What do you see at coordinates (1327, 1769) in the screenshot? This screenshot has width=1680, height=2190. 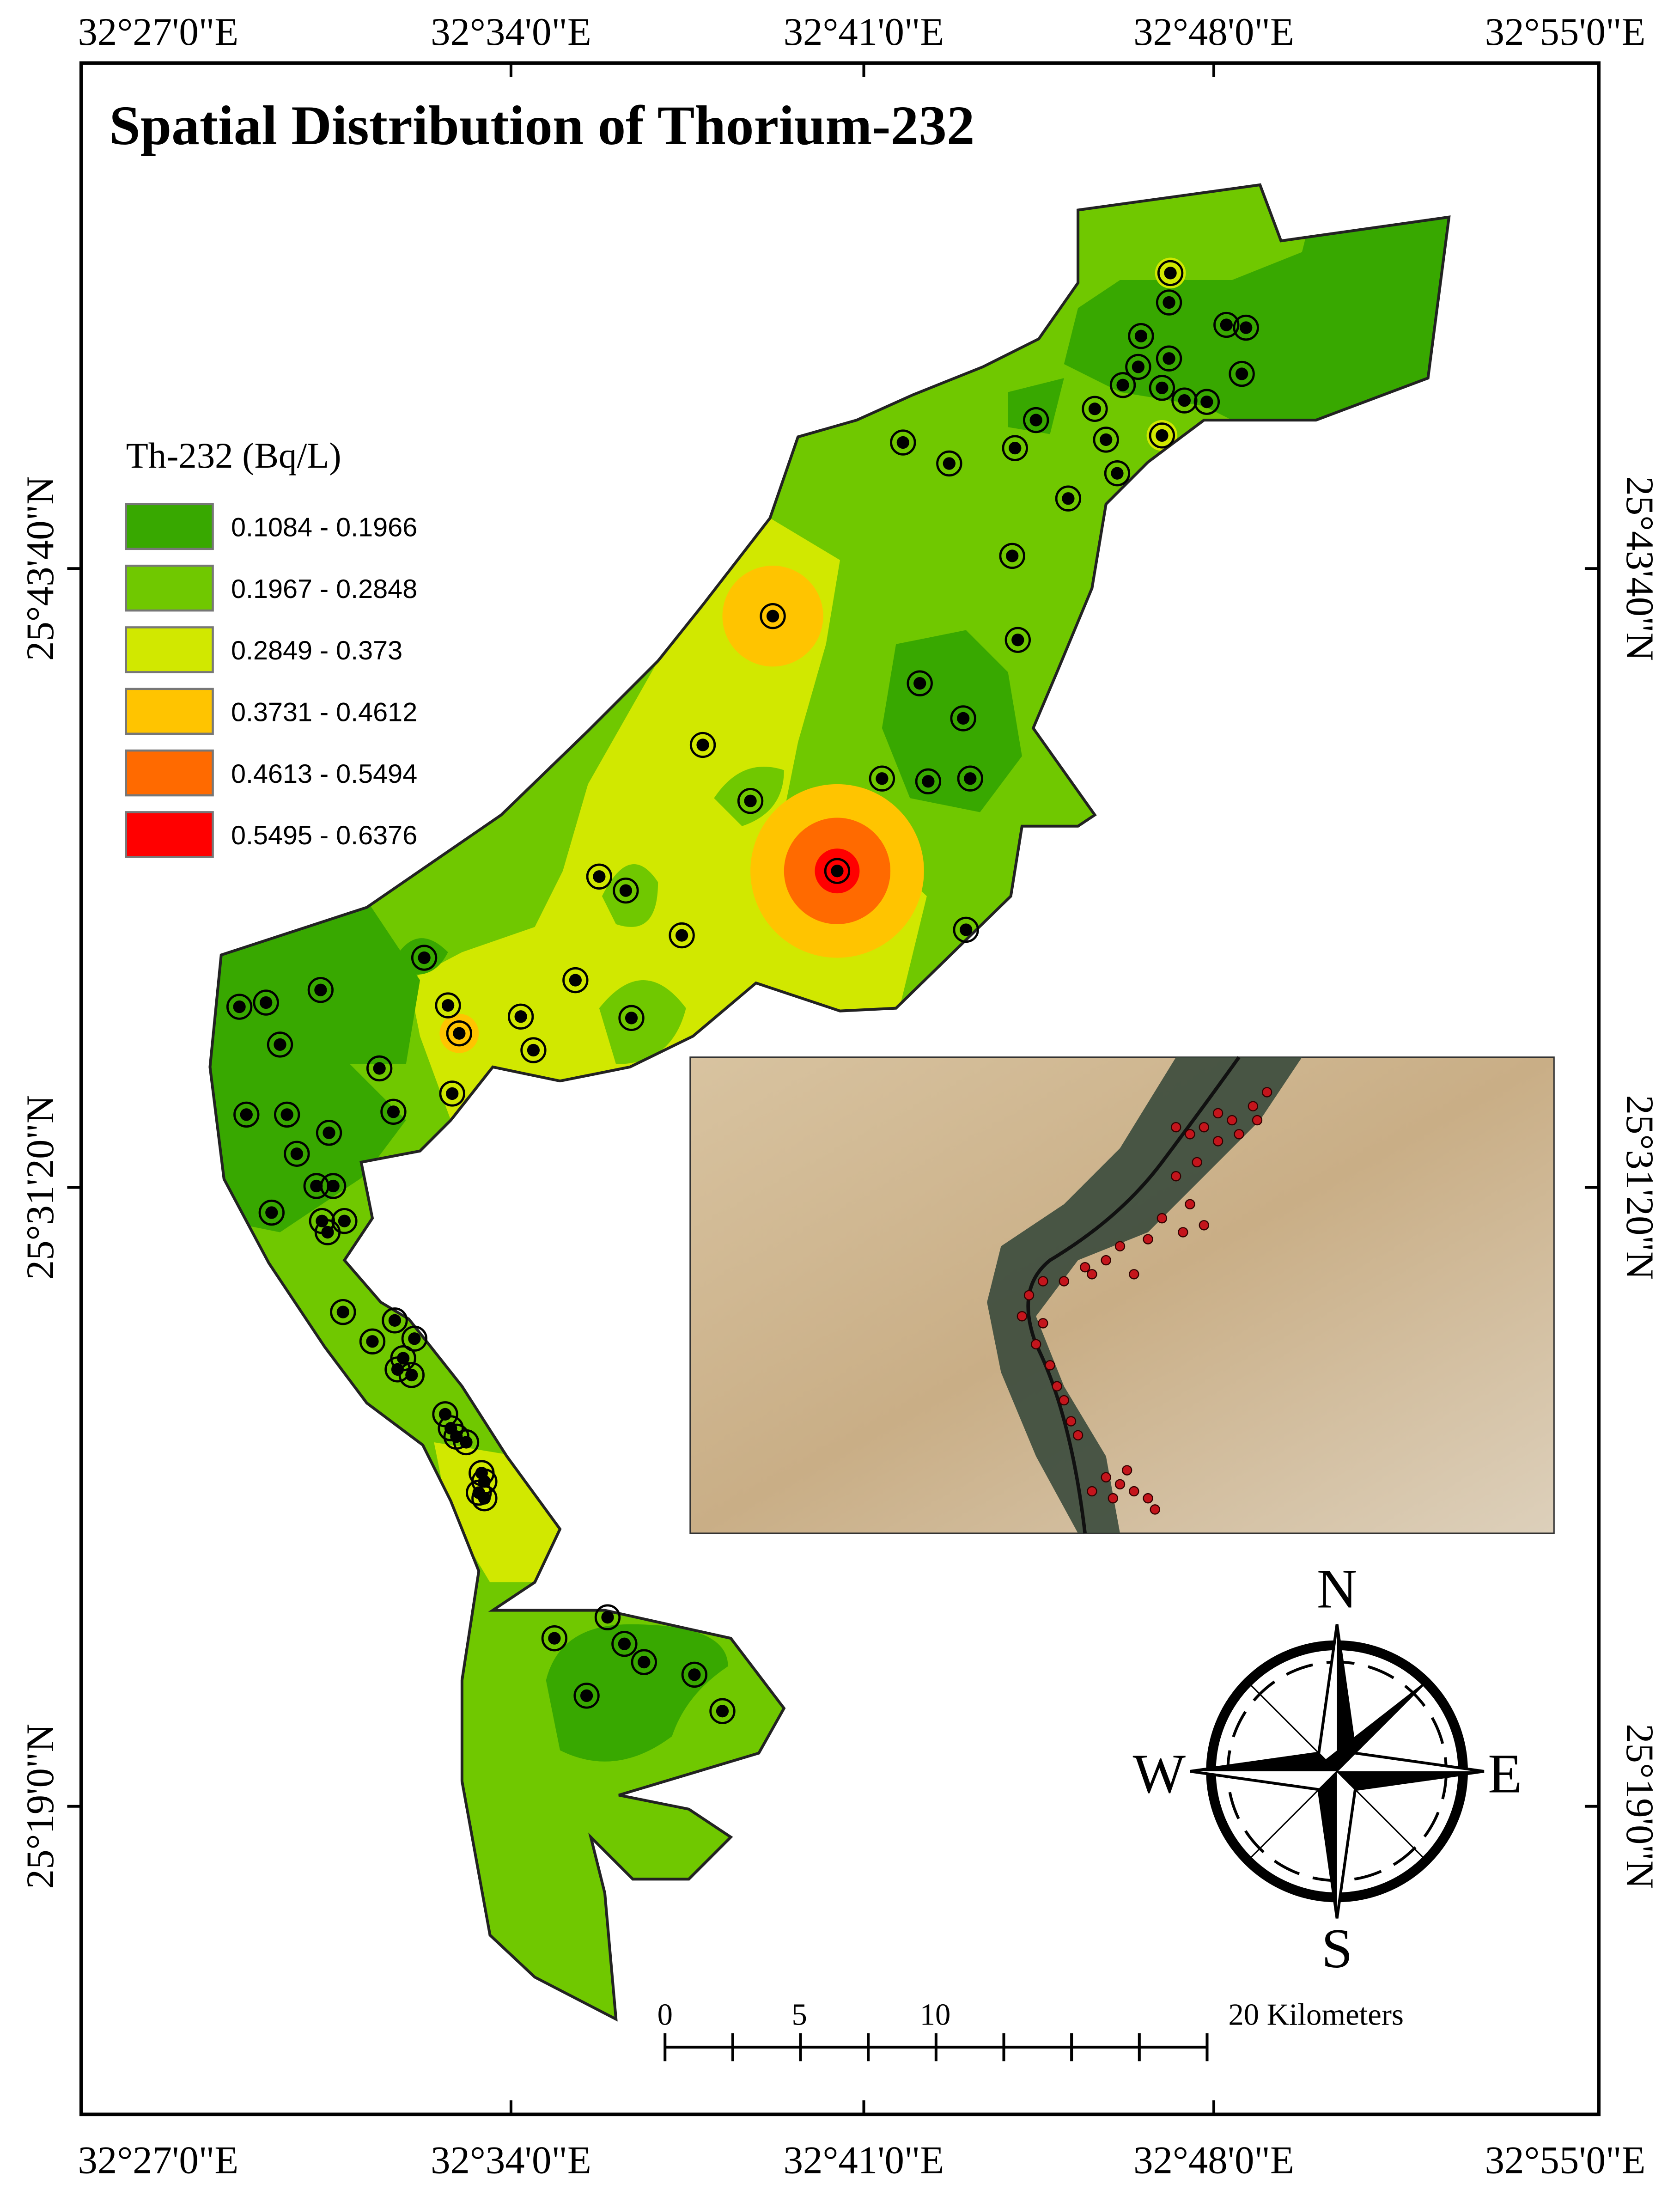 I see `north-arrow: N E S W` at bounding box center [1327, 1769].